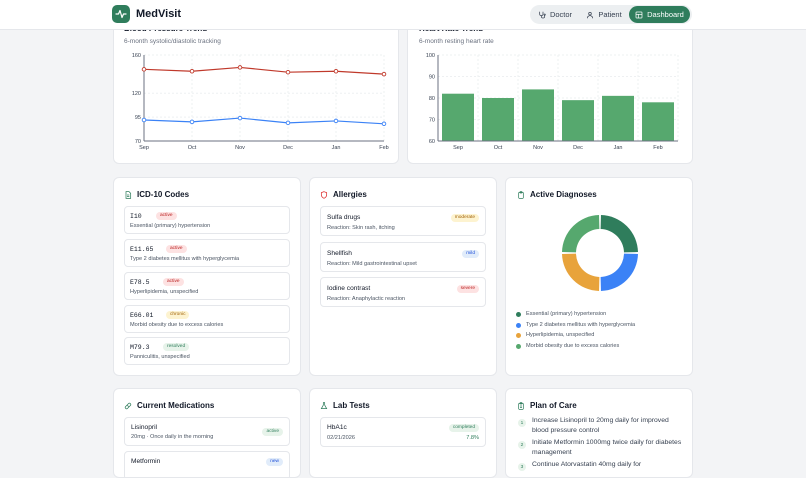 Image resolution: width=806 pixels, height=478 pixels. Describe the element at coordinates (128, 405) in the screenshot. I see `pill-icon` at that location.